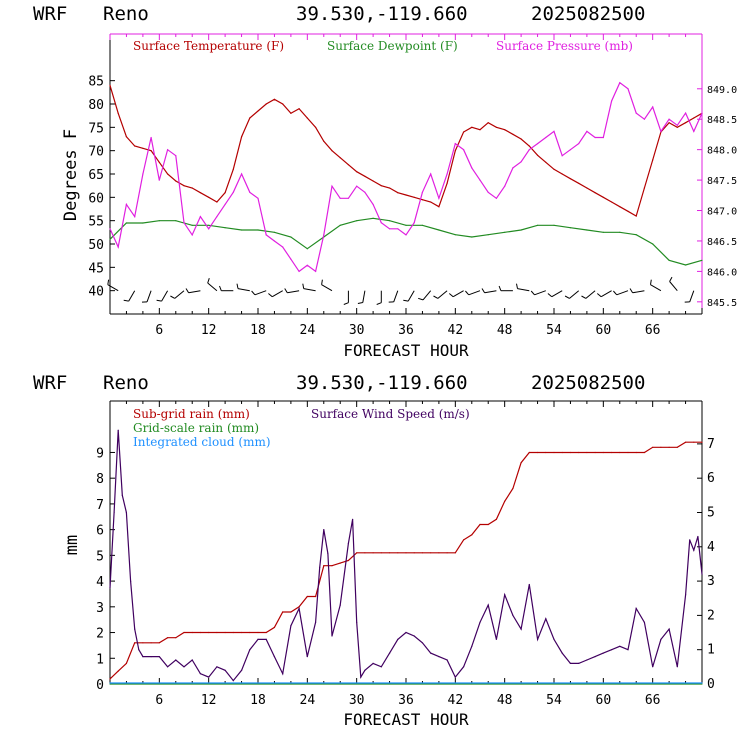 The width and height of the screenshot is (740, 740). I want to click on panel2-x-tick-label: 36, so click(406, 700).